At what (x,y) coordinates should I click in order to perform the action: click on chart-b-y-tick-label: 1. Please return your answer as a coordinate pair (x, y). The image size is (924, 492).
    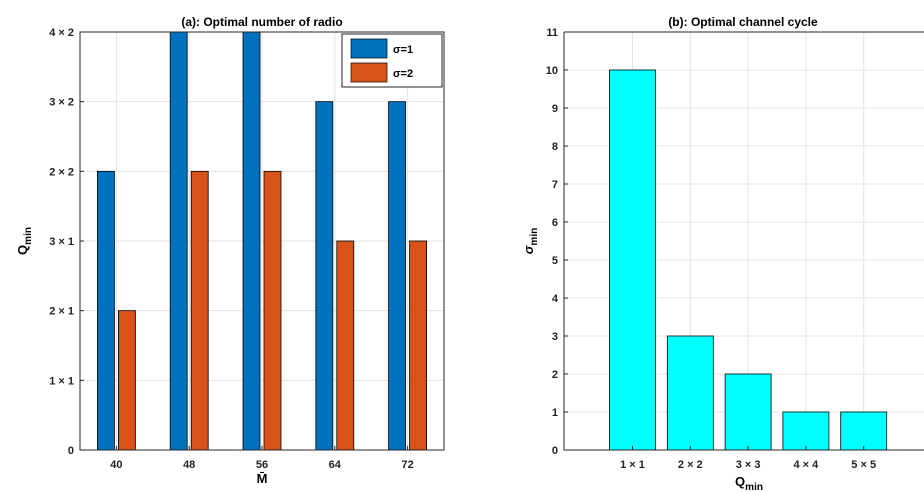
    Looking at the image, I should click on (555, 413).